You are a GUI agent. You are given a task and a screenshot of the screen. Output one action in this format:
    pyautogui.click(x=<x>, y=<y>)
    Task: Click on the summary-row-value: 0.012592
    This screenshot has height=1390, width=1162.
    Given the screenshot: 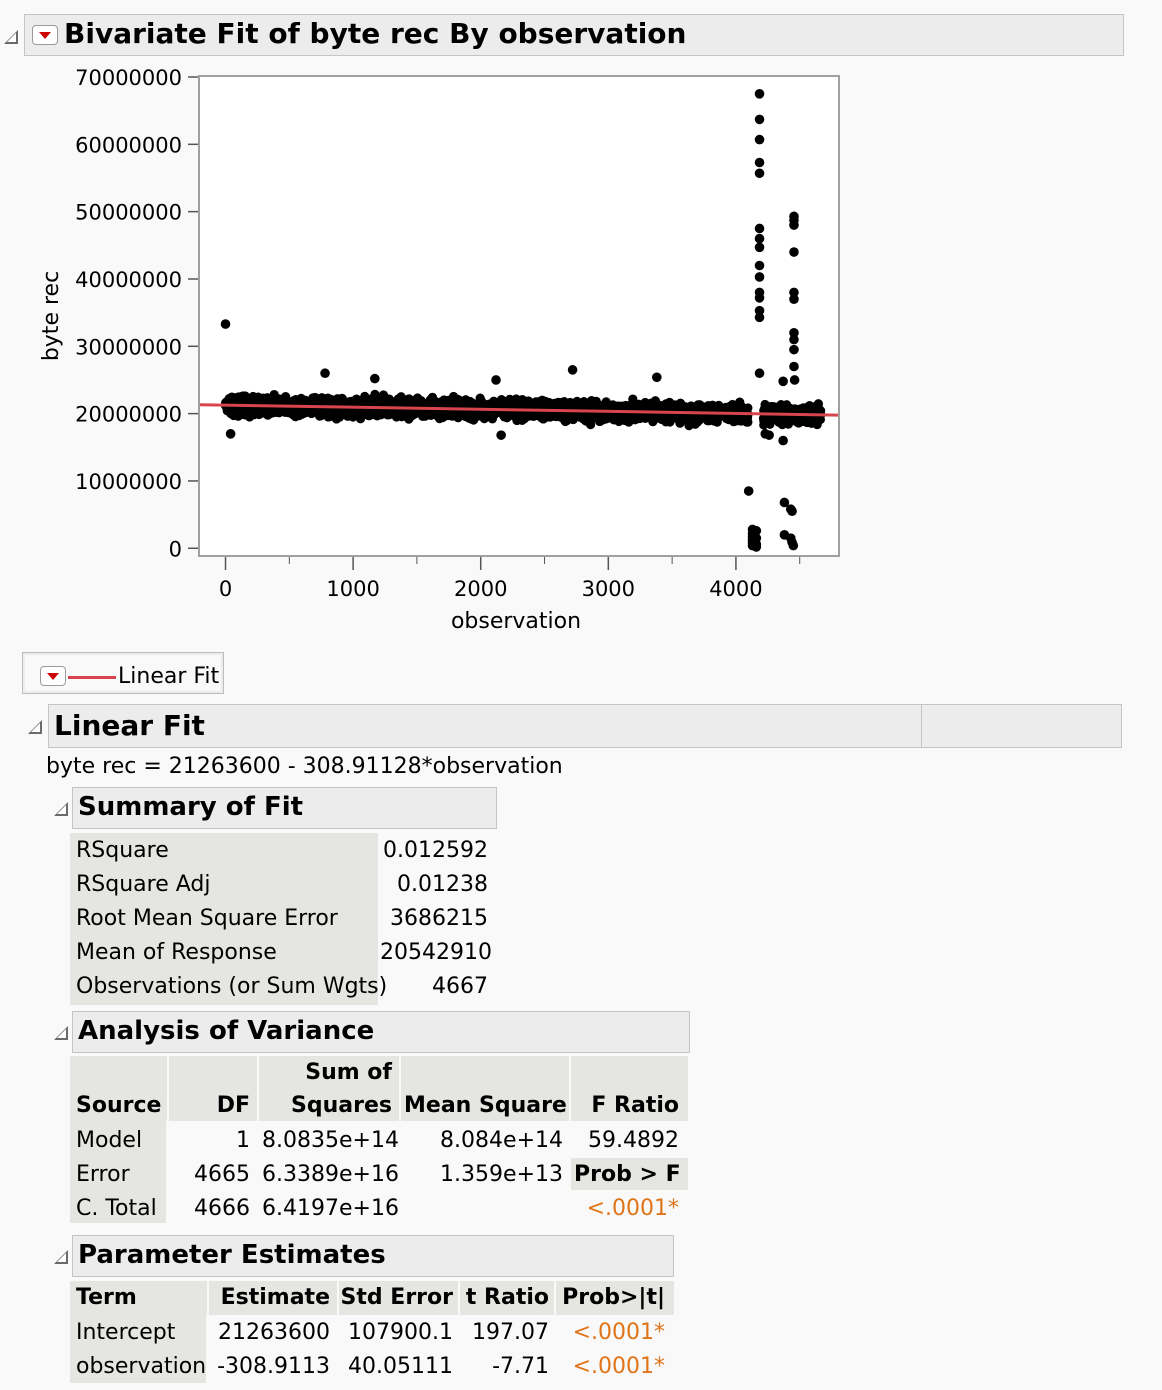 What is the action you would take?
    pyautogui.click(x=435, y=850)
    